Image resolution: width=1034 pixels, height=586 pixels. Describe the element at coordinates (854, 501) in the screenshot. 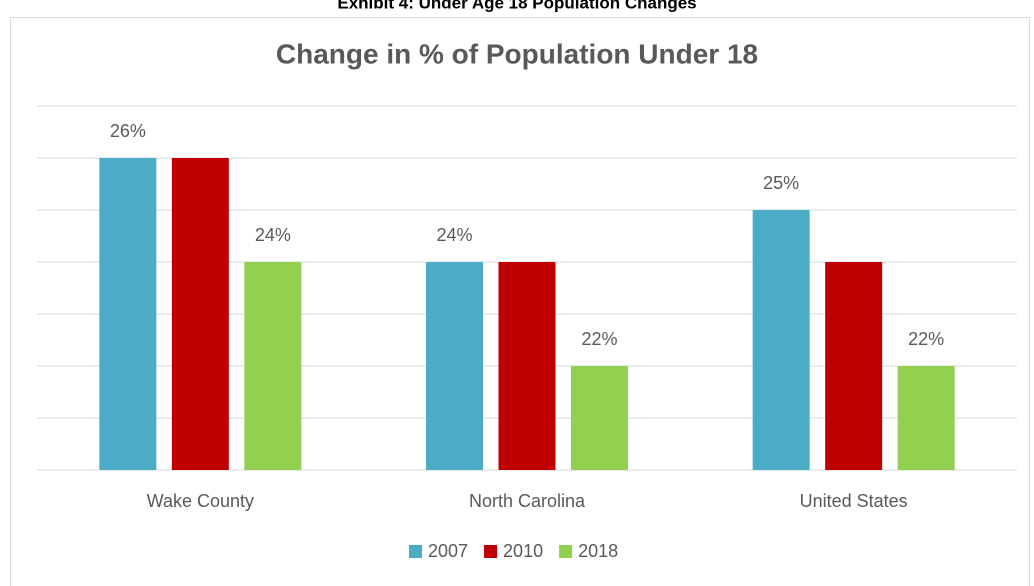

I see `x-tick-label: United States` at that location.